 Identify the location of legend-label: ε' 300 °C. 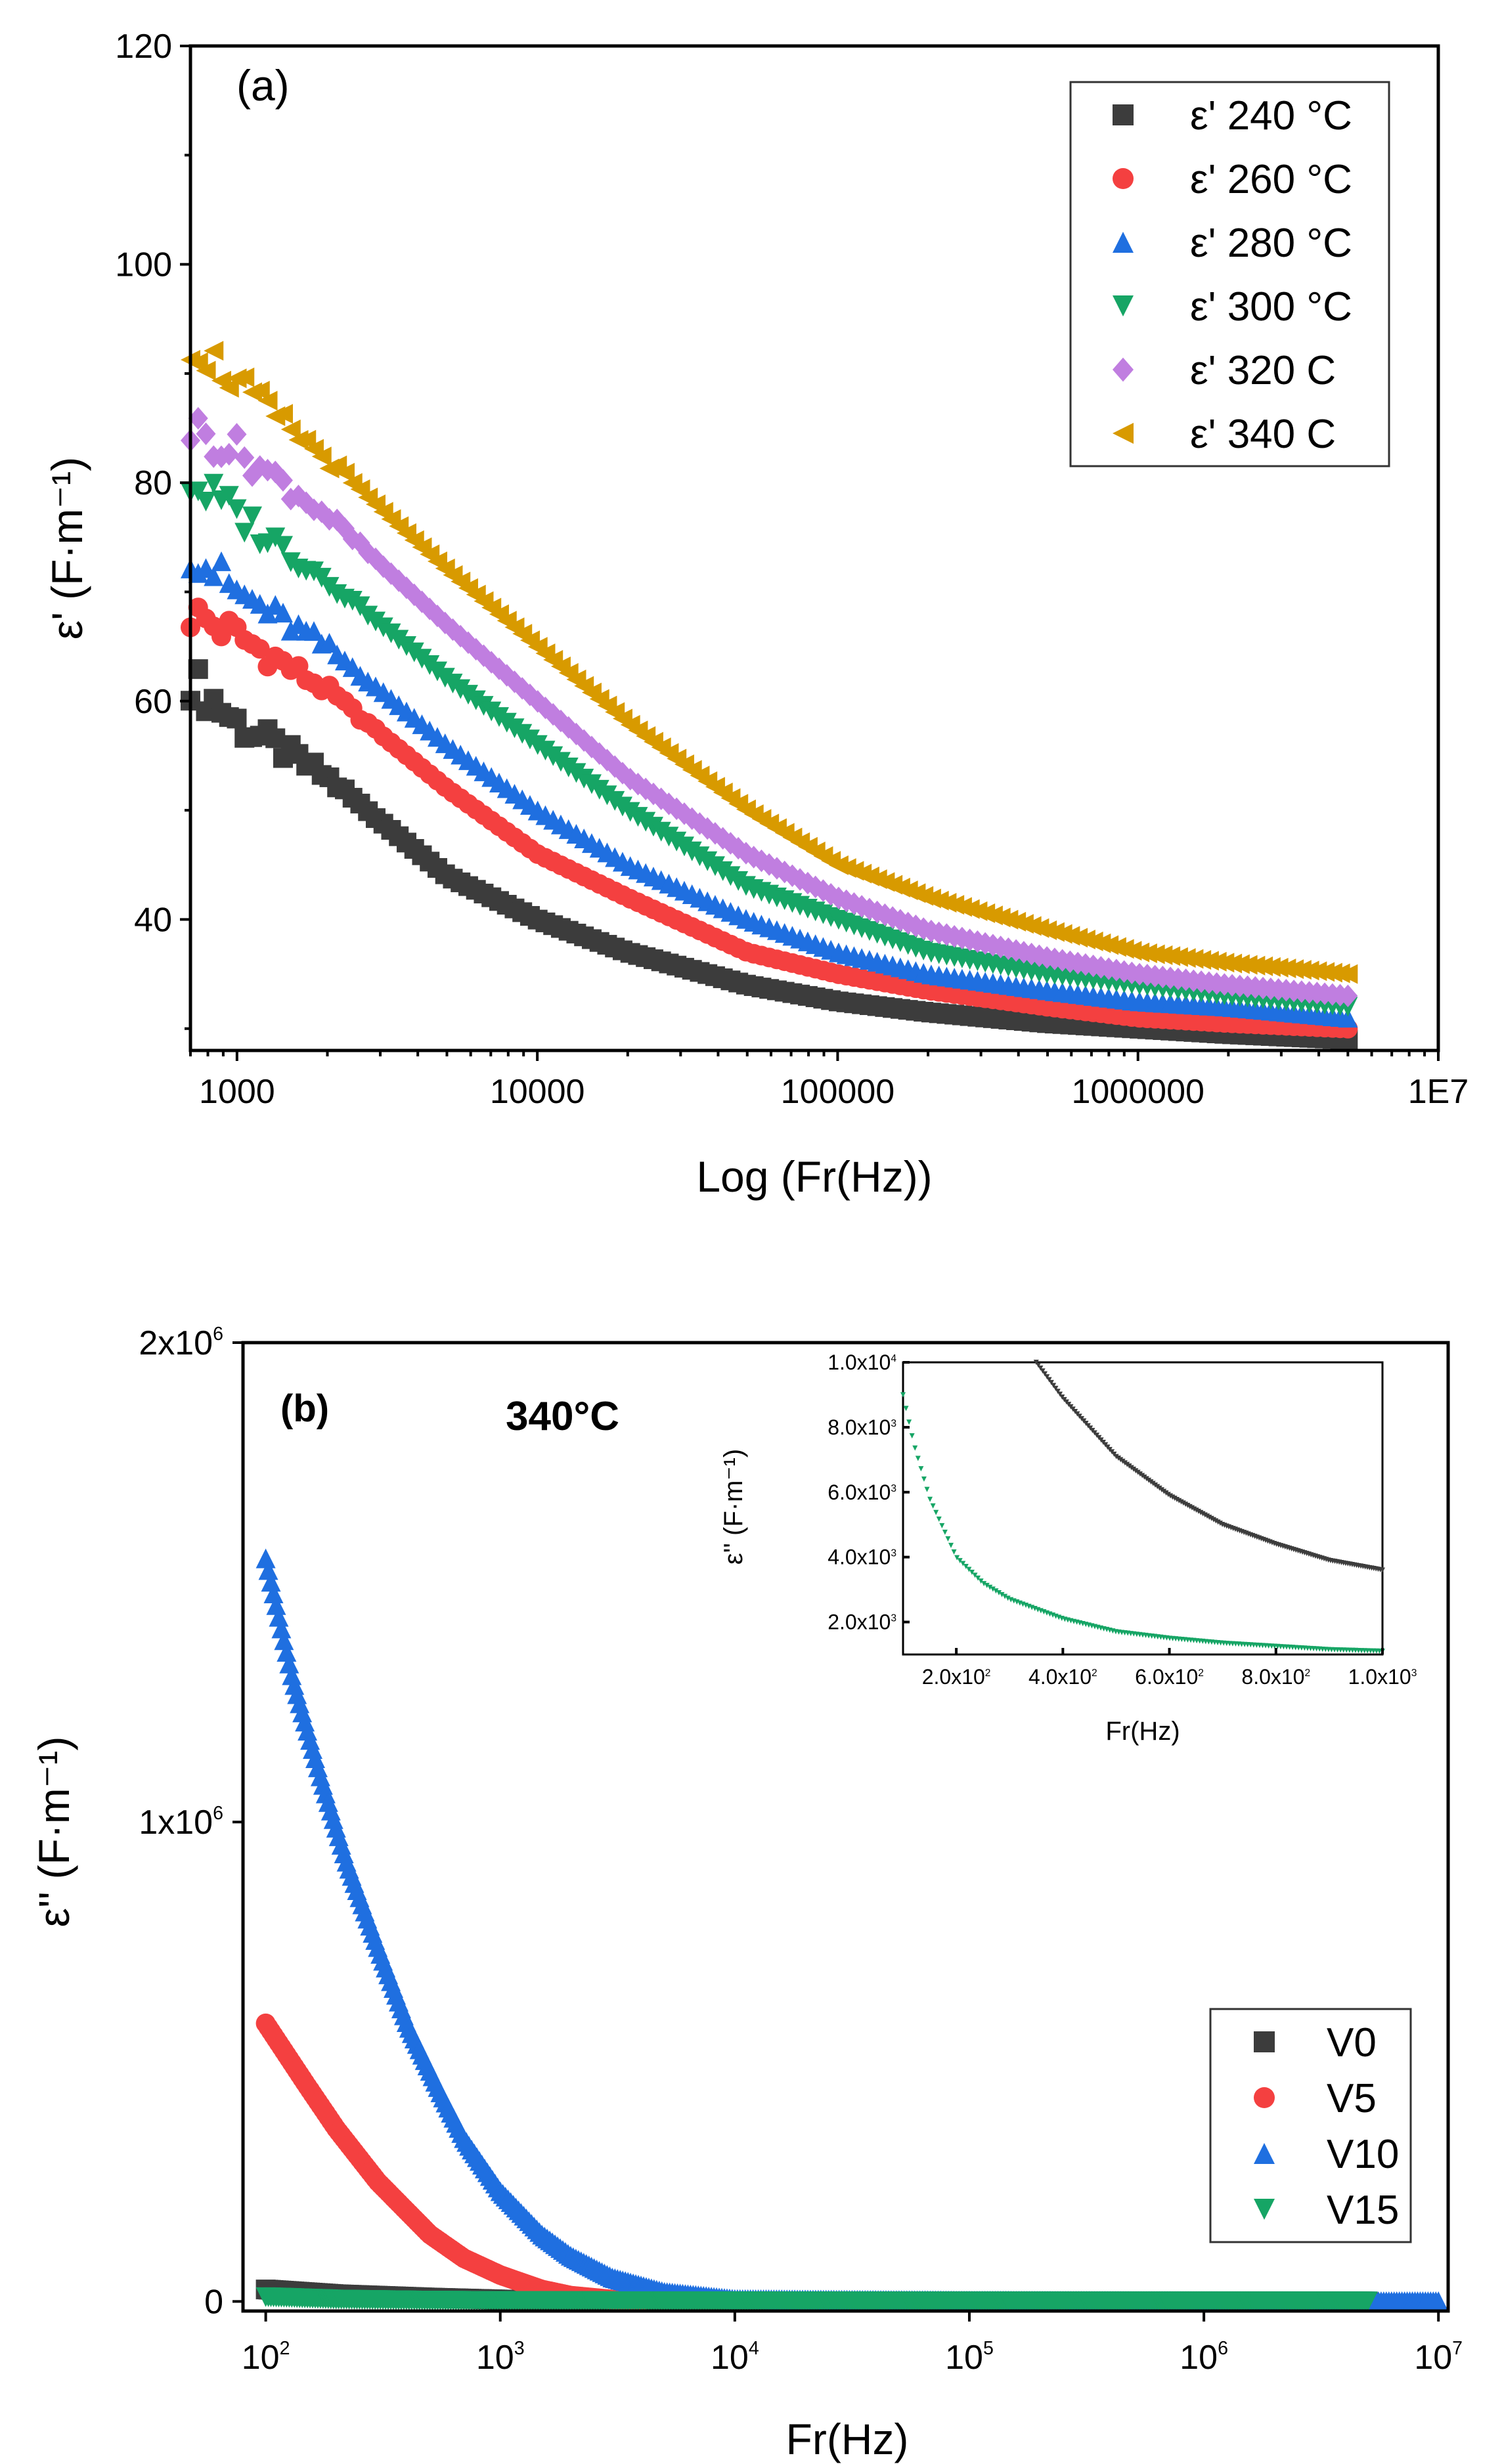
(1271, 307).